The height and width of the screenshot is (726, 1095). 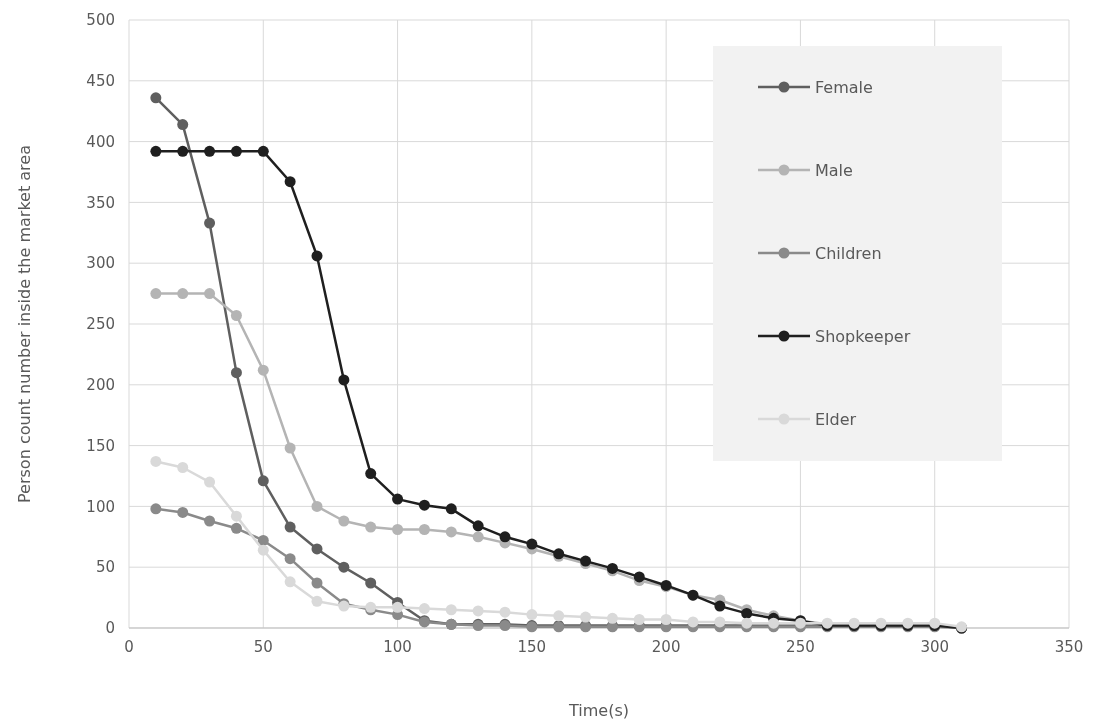 I want to click on y-tick-label: 0, so click(x=110, y=628).